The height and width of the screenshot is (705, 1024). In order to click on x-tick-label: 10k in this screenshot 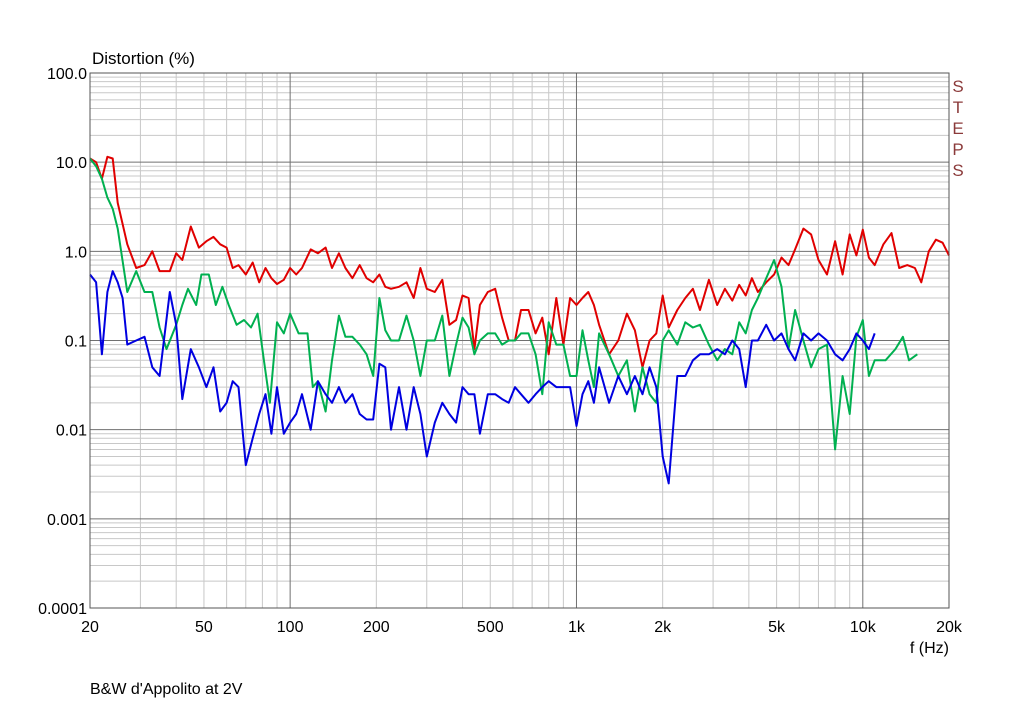, I will do `click(863, 627)`.